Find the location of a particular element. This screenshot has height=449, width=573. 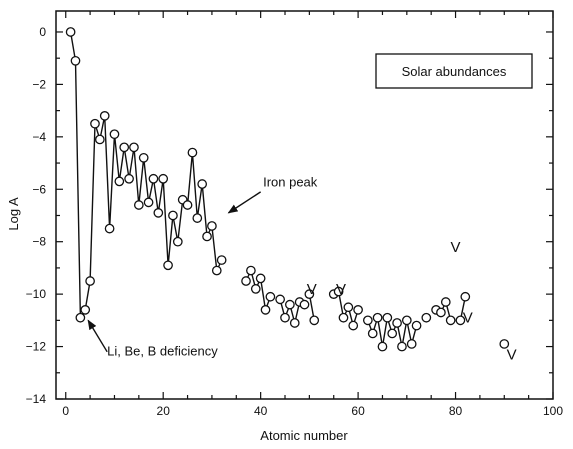

x-tick-label: 40 is located at coordinates (261, 411).